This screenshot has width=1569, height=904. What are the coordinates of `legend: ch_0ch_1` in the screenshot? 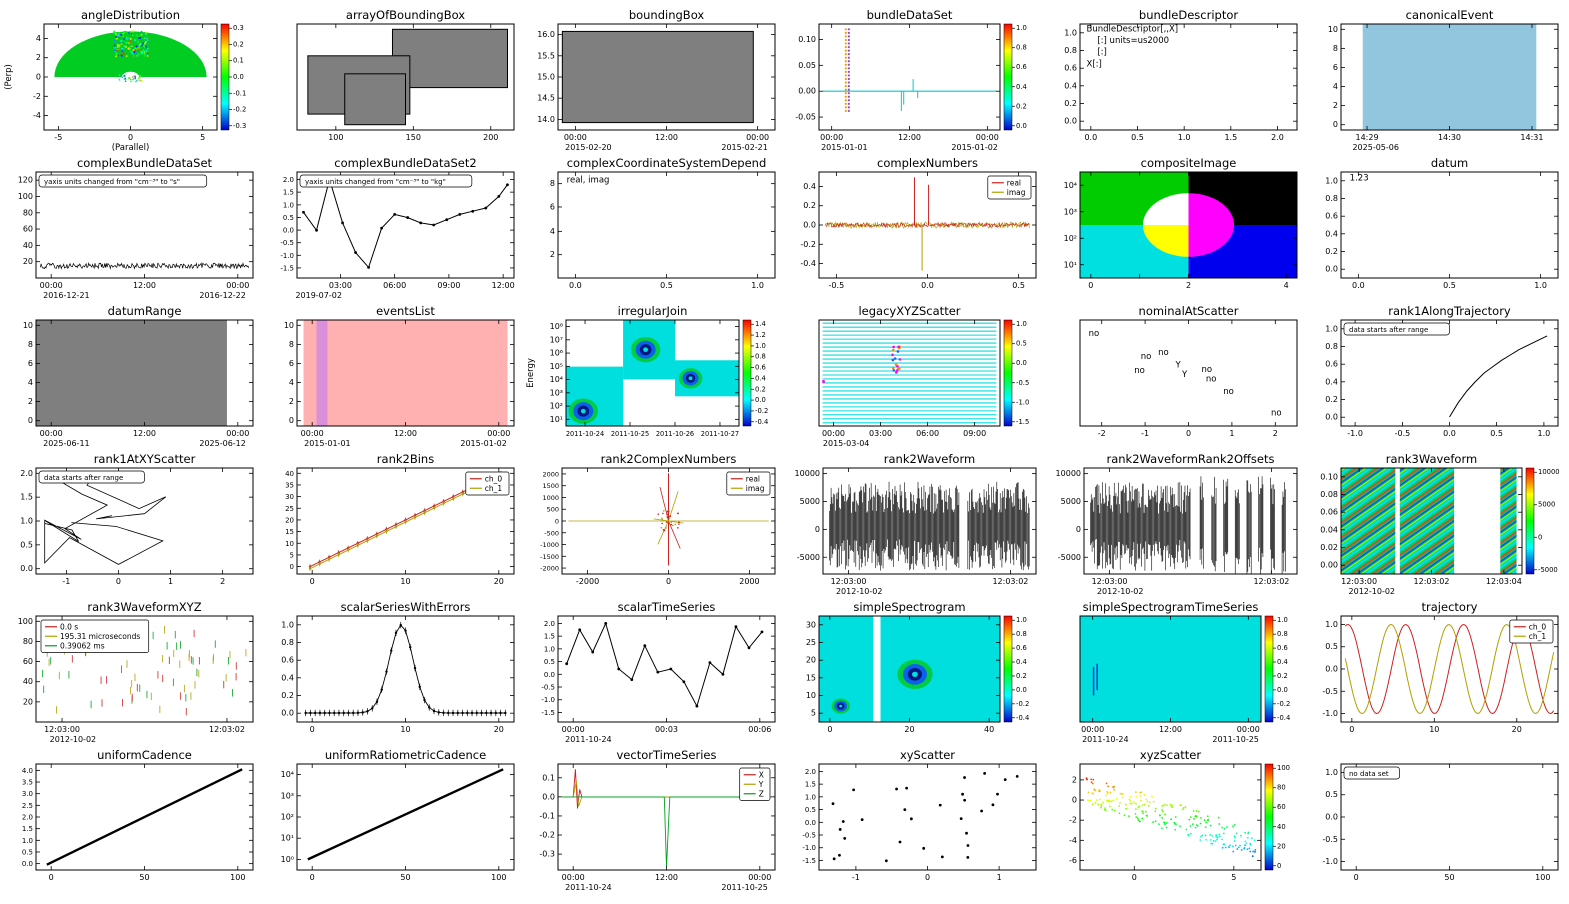 It's located at (487, 483).